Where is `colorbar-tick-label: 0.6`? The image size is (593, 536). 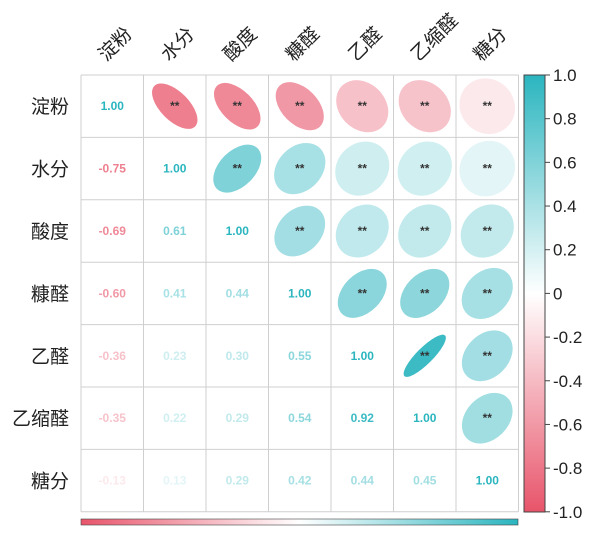 colorbar-tick-label: 0.6 is located at coordinates (565, 162).